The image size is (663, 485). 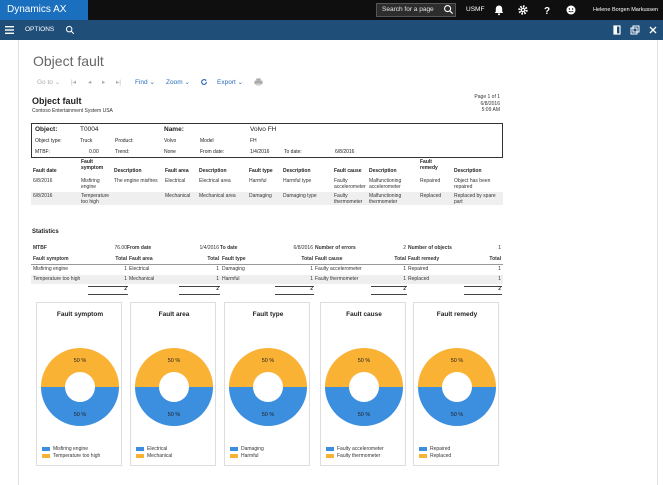 I want to click on hamburger-icon, so click(x=9, y=30).